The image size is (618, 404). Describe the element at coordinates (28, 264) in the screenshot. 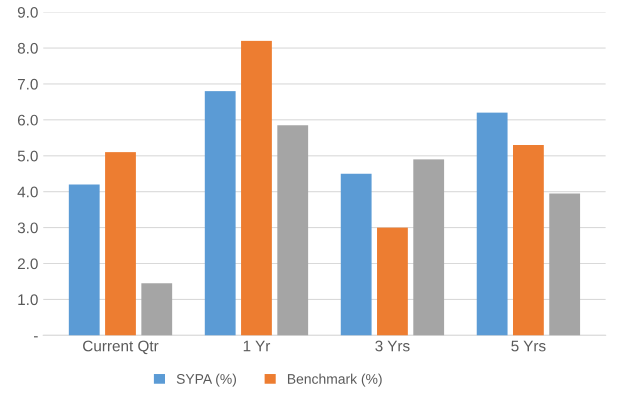

I see `y-tick-label: 2.0` at that location.